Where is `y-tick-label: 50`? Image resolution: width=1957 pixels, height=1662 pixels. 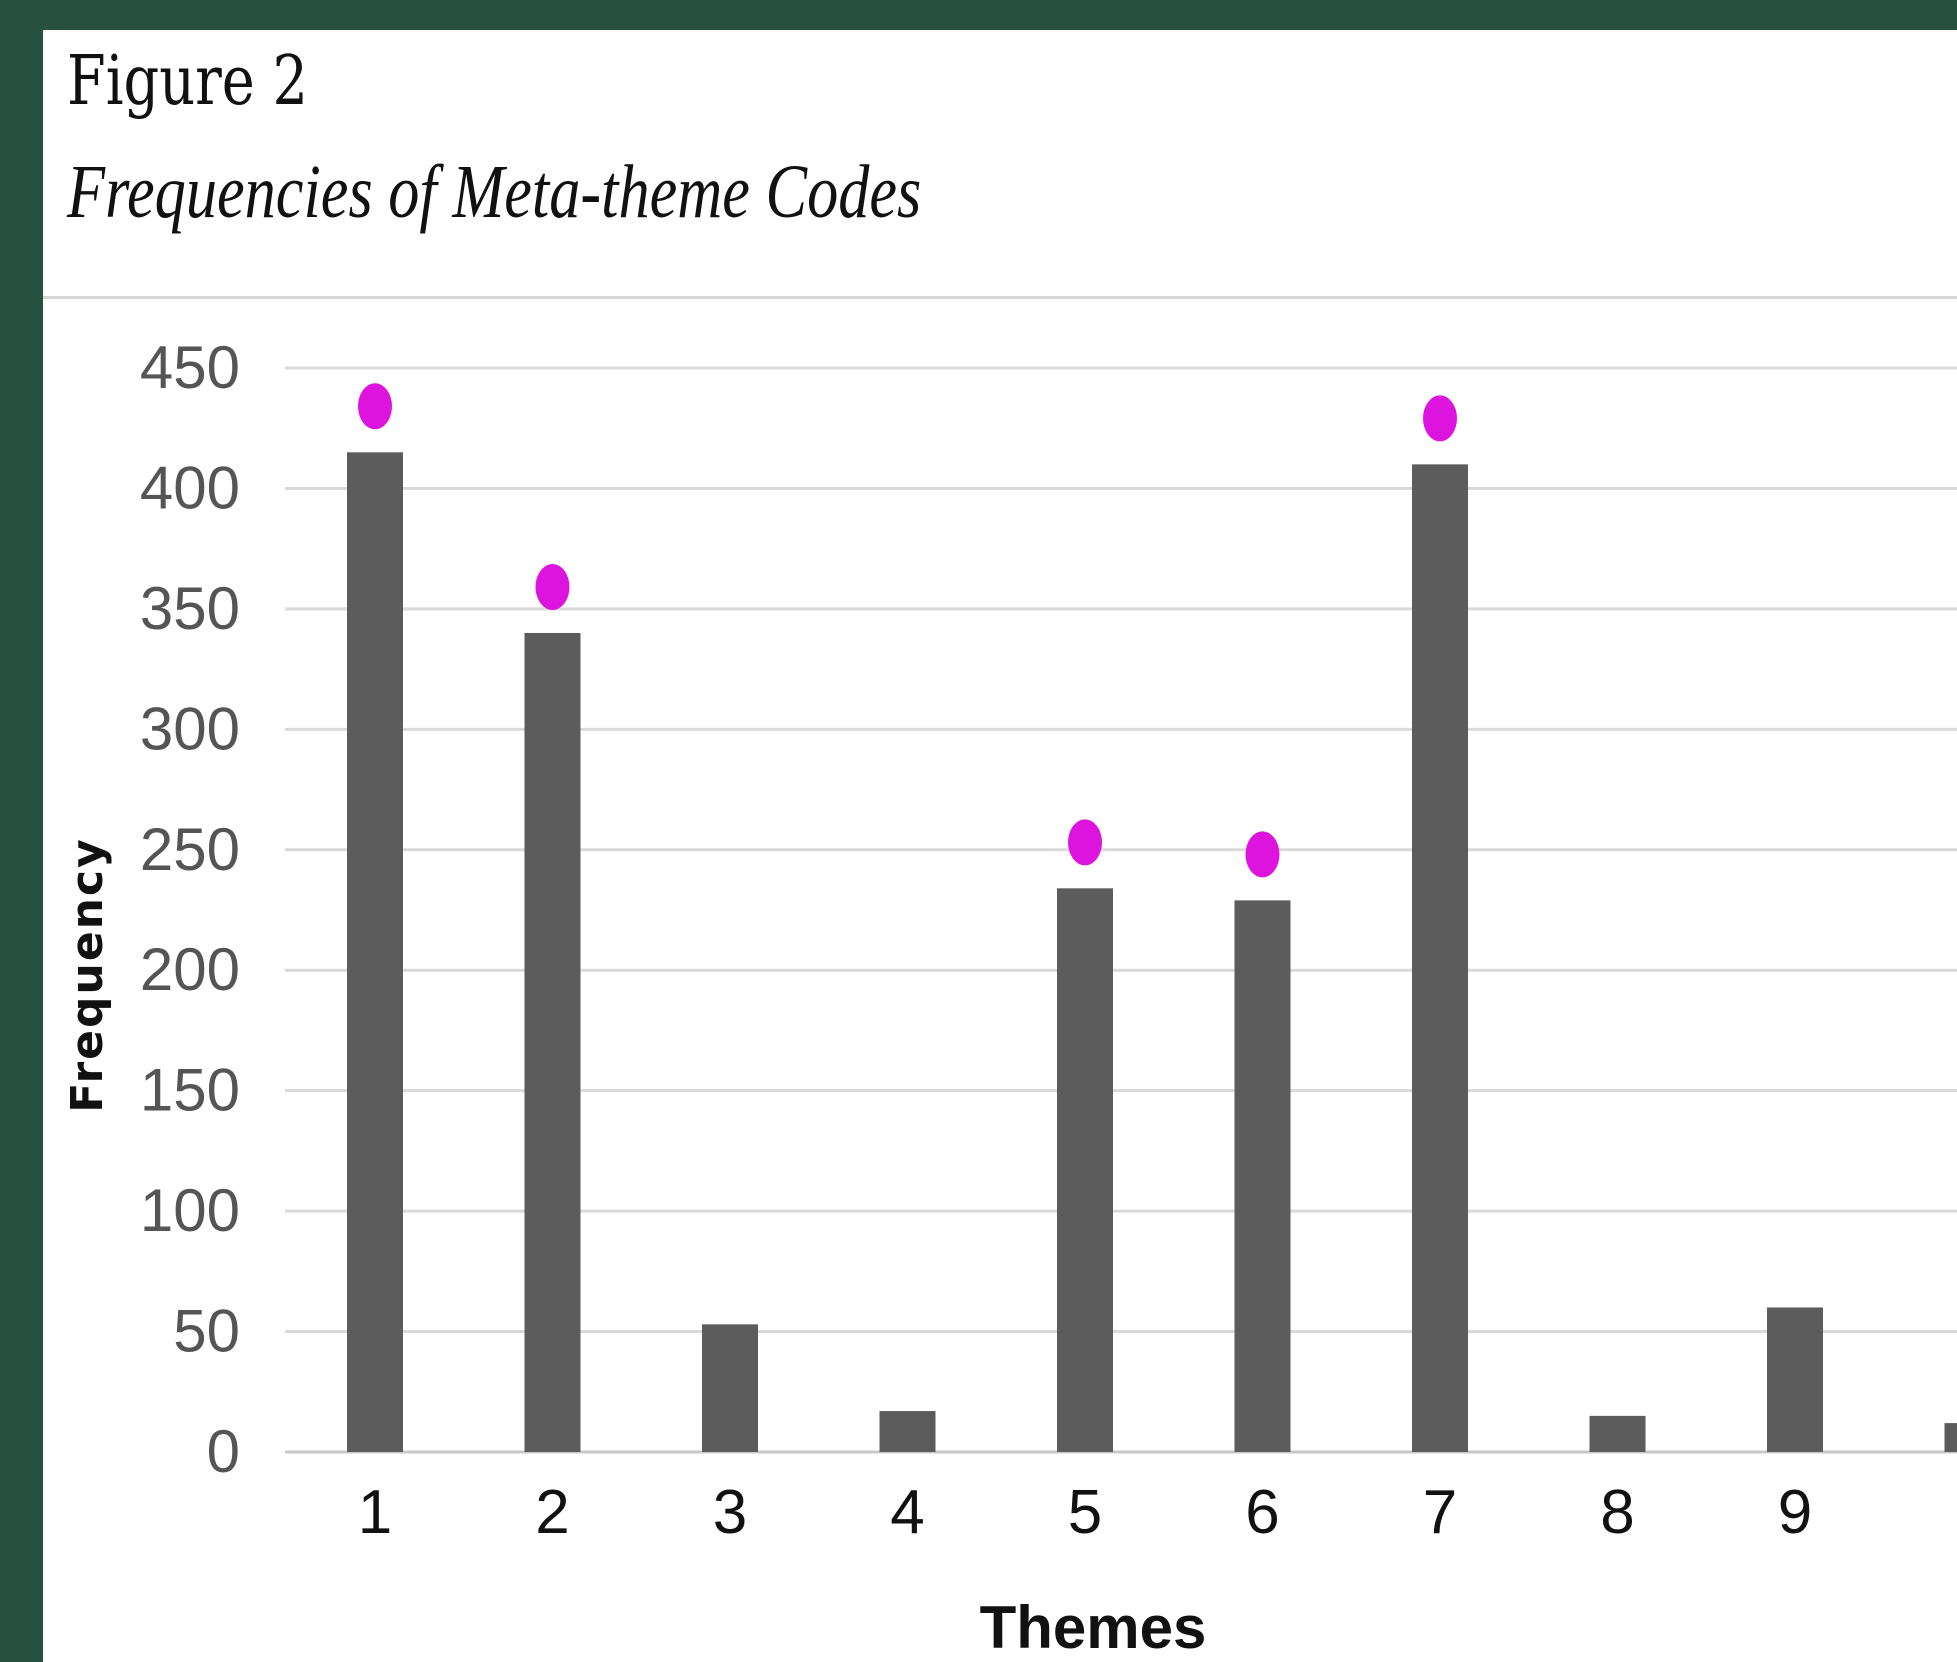
y-tick-label: 50 is located at coordinates (206, 1331).